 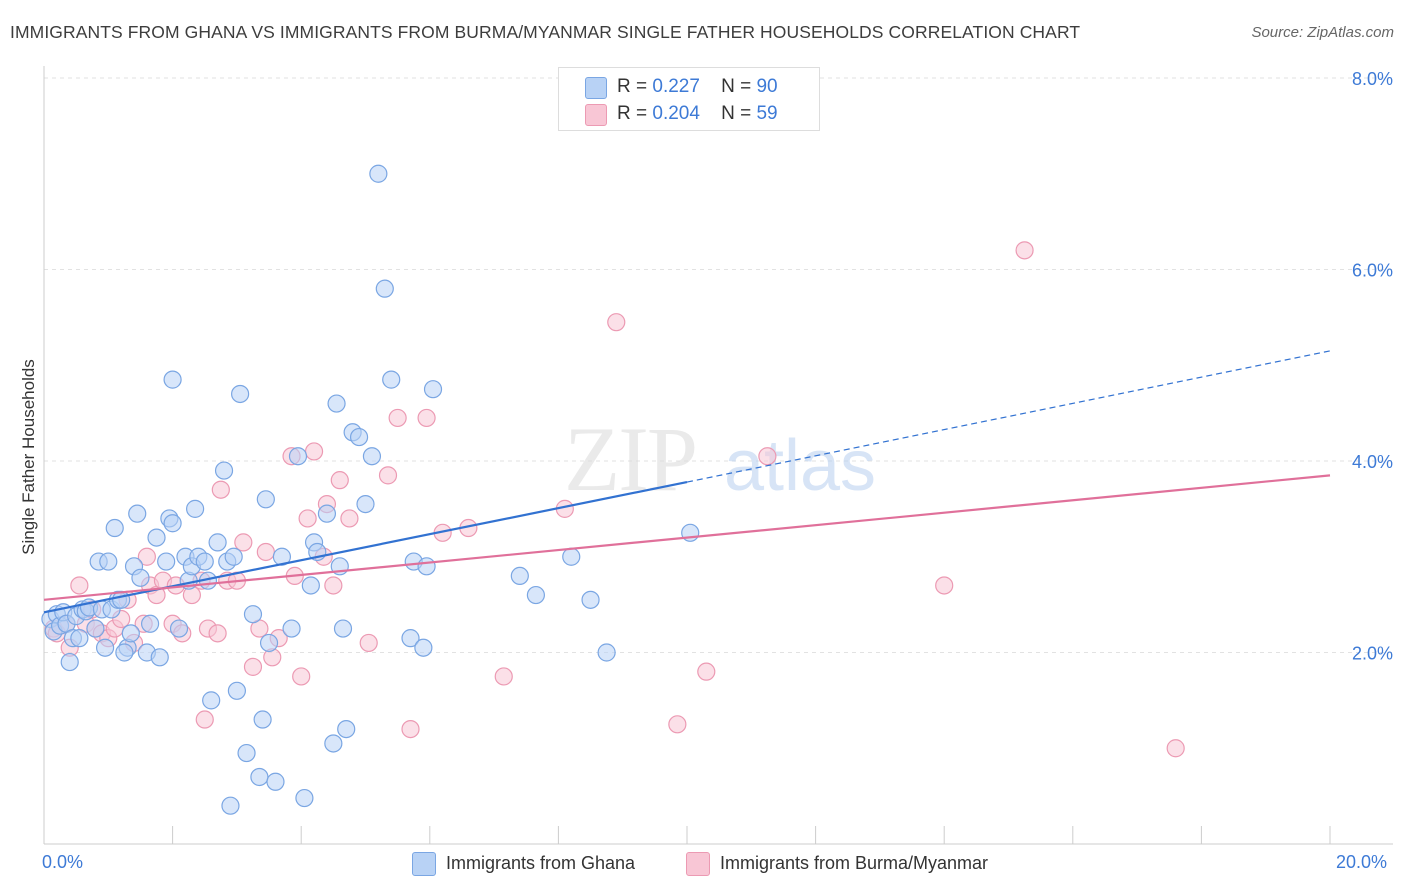 I want to click on y-tick-label: 6.0%, so click(x=1372, y=271).